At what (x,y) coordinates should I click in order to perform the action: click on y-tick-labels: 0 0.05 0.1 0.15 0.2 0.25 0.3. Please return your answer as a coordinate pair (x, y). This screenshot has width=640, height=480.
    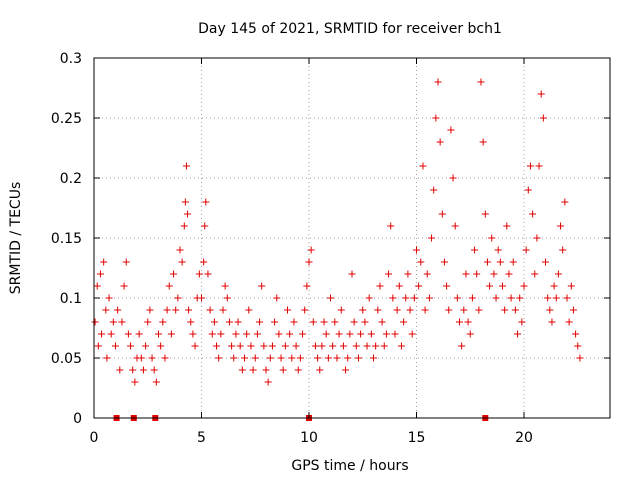
    Looking at the image, I should click on (66, 239).